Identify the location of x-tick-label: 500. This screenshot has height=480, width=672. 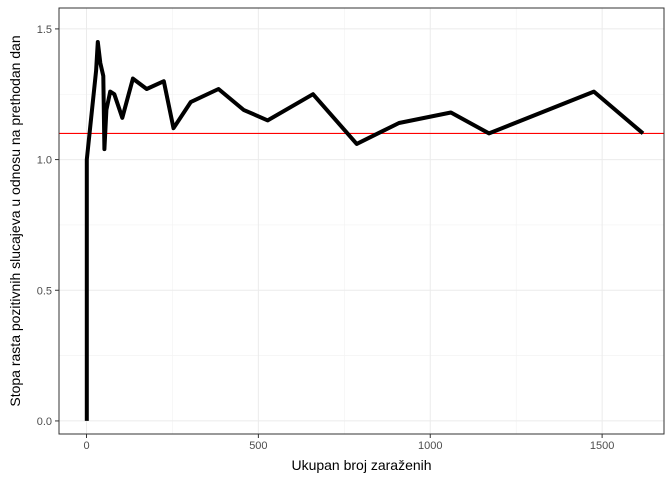
(258, 446).